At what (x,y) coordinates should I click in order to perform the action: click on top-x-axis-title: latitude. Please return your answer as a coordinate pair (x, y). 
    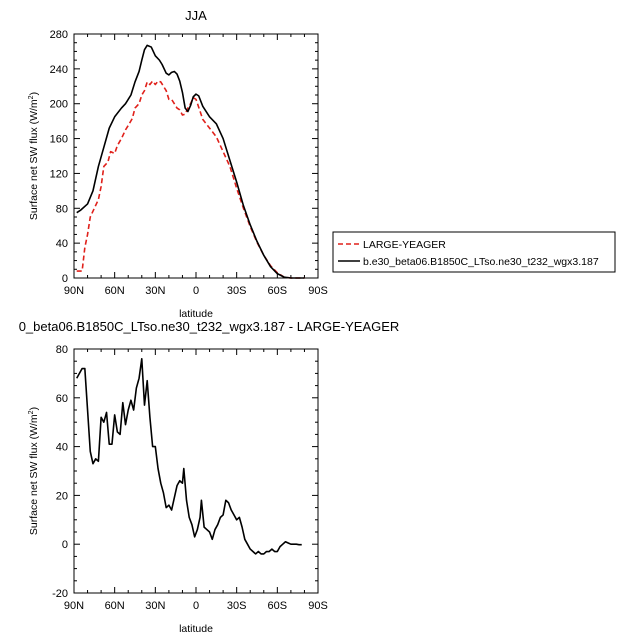
    Looking at the image, I should click on (196, 314).